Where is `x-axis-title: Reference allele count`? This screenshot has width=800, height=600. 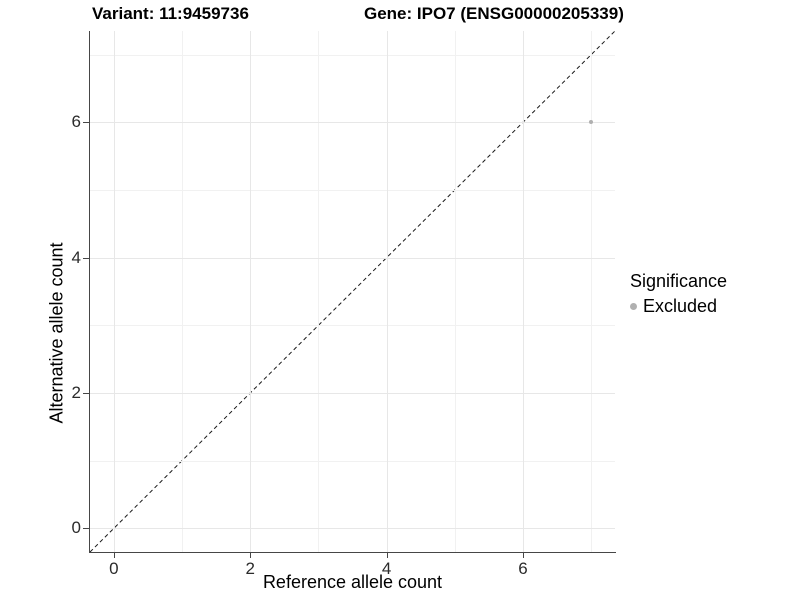 x-axis-title: Reference allele count is located at coordinates (352, 582).